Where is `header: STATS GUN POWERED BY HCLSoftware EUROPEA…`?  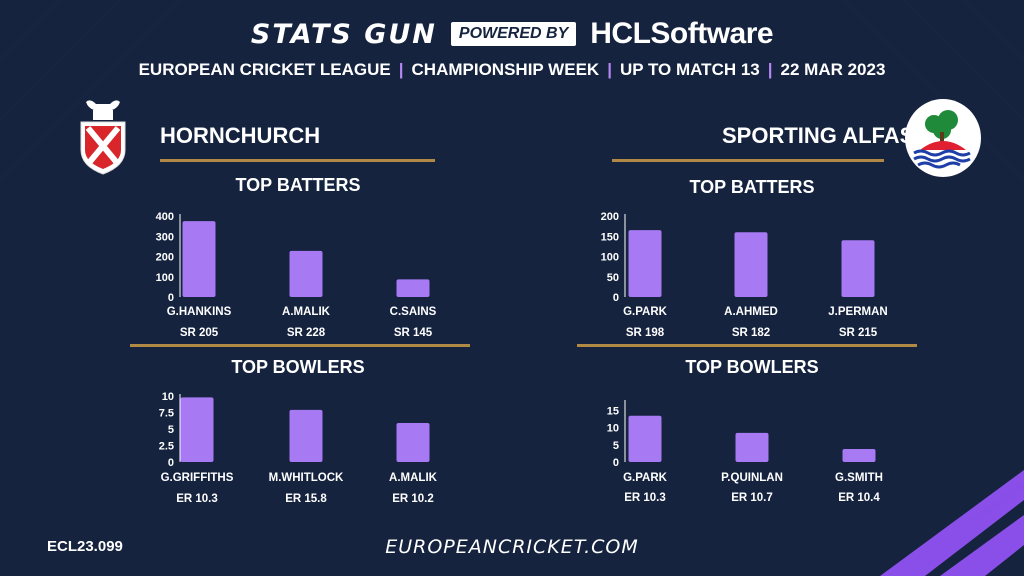
header: STATS GUN POWERED BY HCLSoftware EUROPEA… is located at coordinates (512, 47).